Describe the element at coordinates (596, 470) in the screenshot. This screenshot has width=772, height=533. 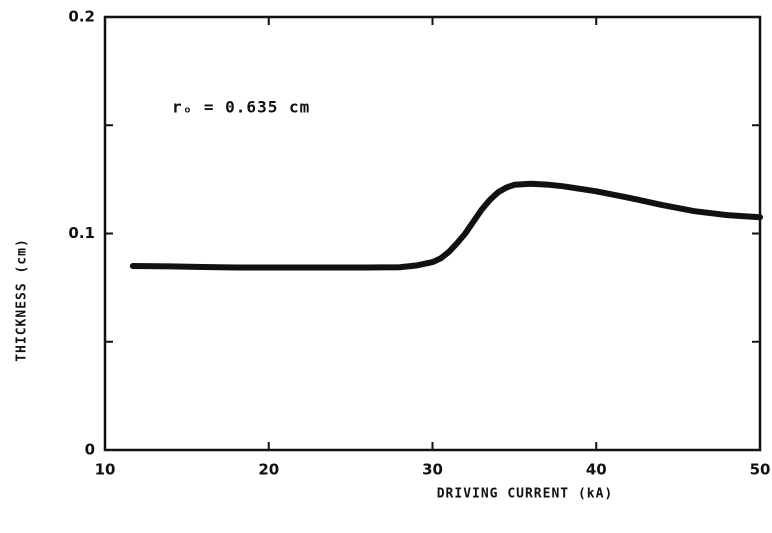
I see `x-tick-label: 40` at that location.